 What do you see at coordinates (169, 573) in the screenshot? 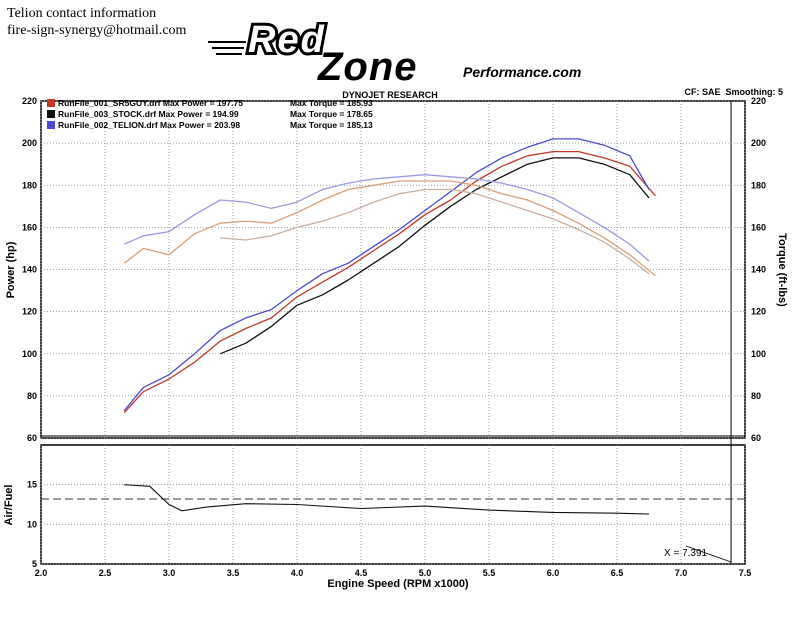
I see `x-tick-label: 3.0` at bounding box center [169, 573].